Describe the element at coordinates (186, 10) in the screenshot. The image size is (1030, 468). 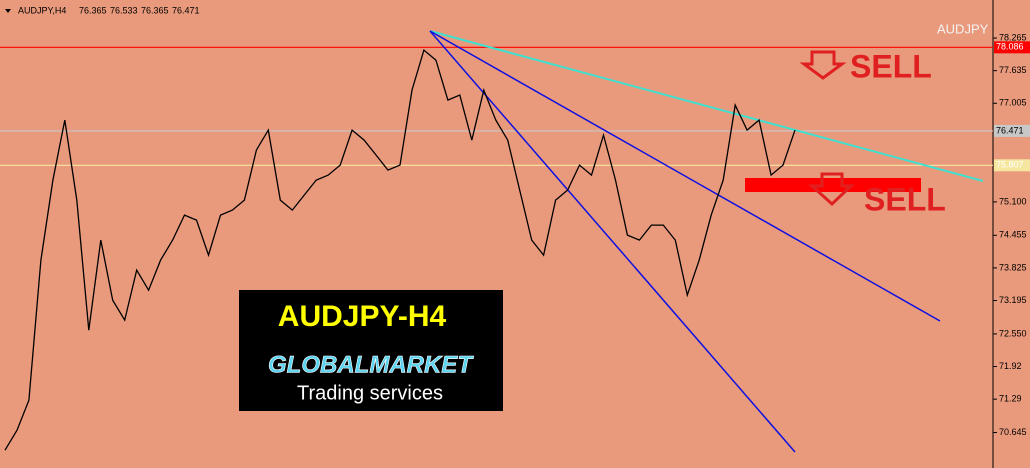
I see `close: 76.471` at that location.